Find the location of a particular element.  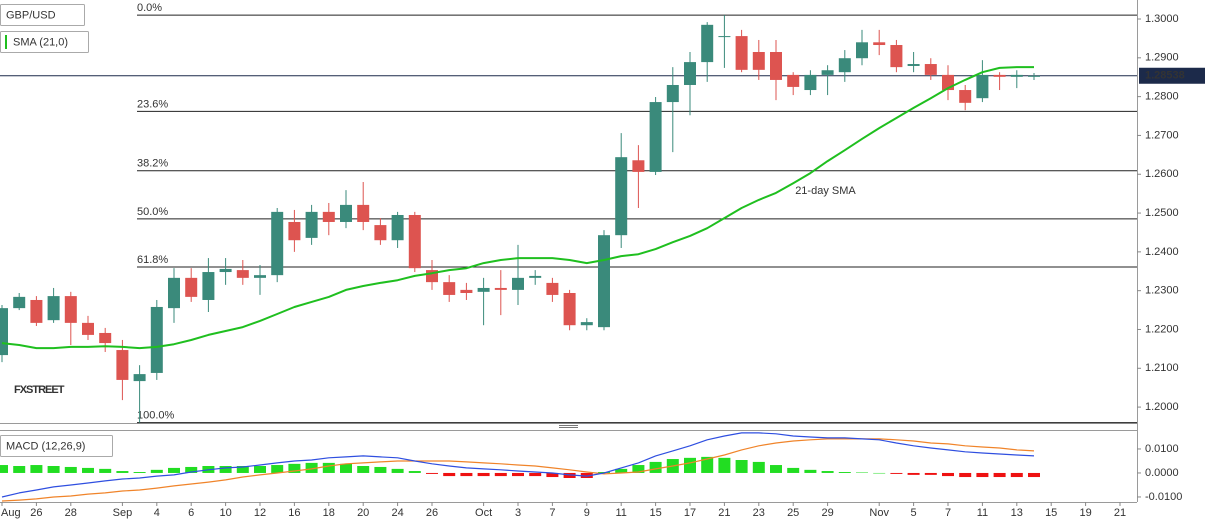

label-box is located at coordinates (56, 446).